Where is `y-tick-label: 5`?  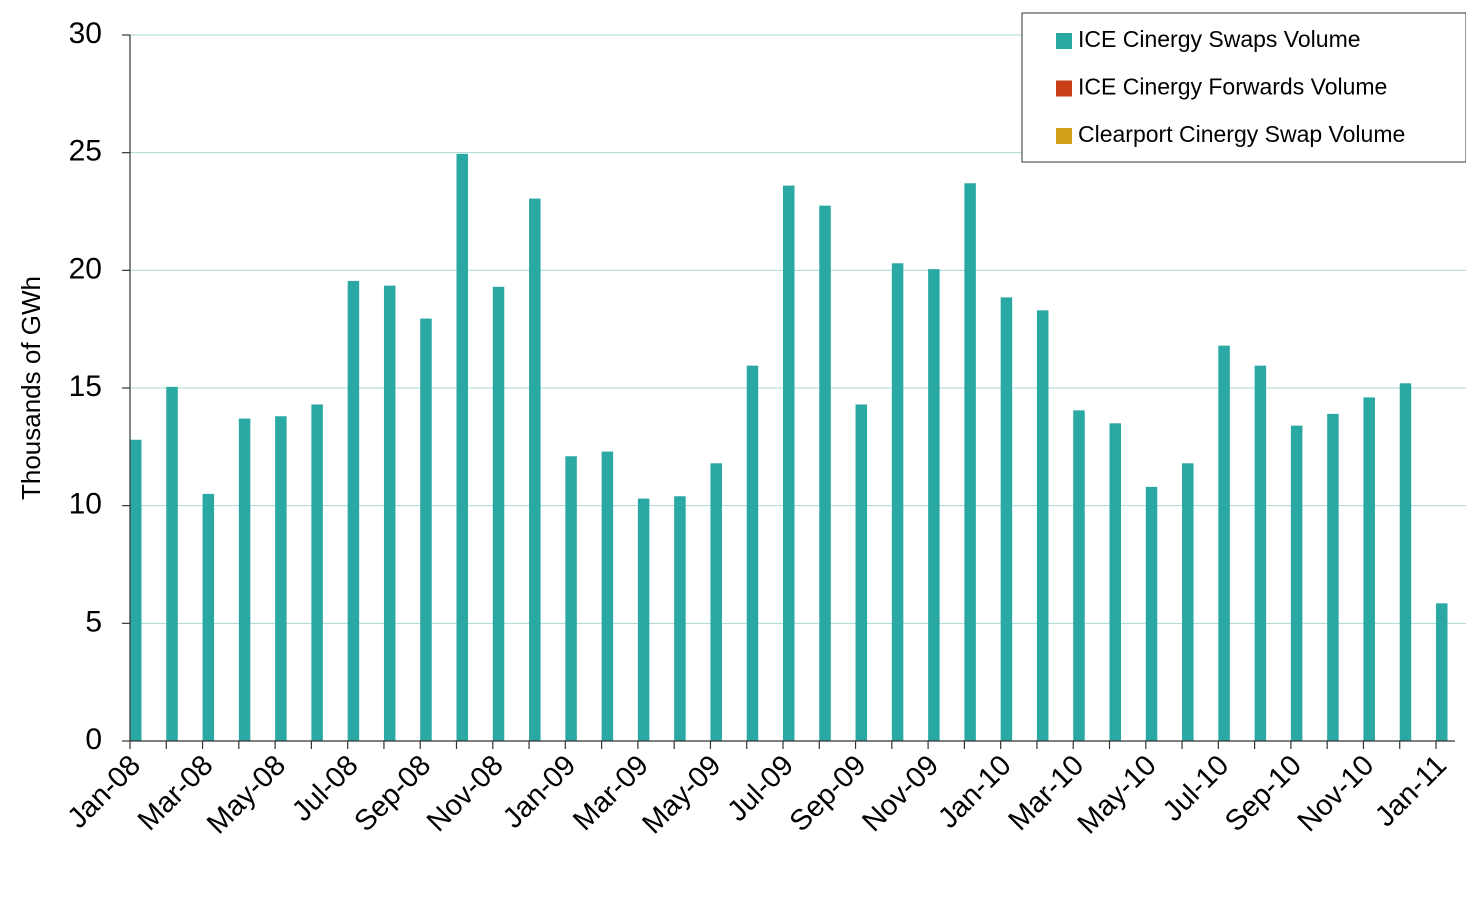
y-tick-label: 5 is located at coordinates (93, 621).